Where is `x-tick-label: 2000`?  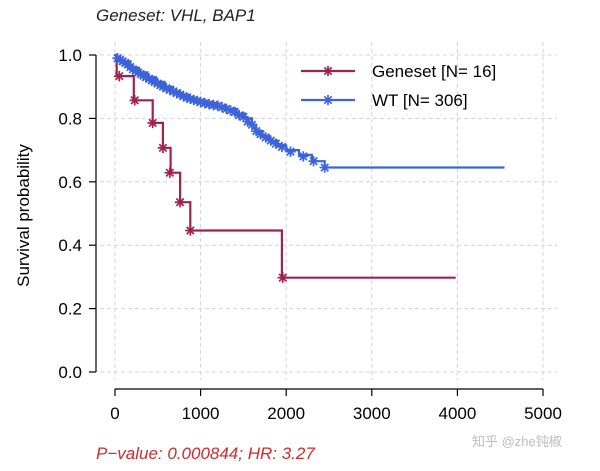 x-tick-label: 2000 is located at coordinates (286, 413).